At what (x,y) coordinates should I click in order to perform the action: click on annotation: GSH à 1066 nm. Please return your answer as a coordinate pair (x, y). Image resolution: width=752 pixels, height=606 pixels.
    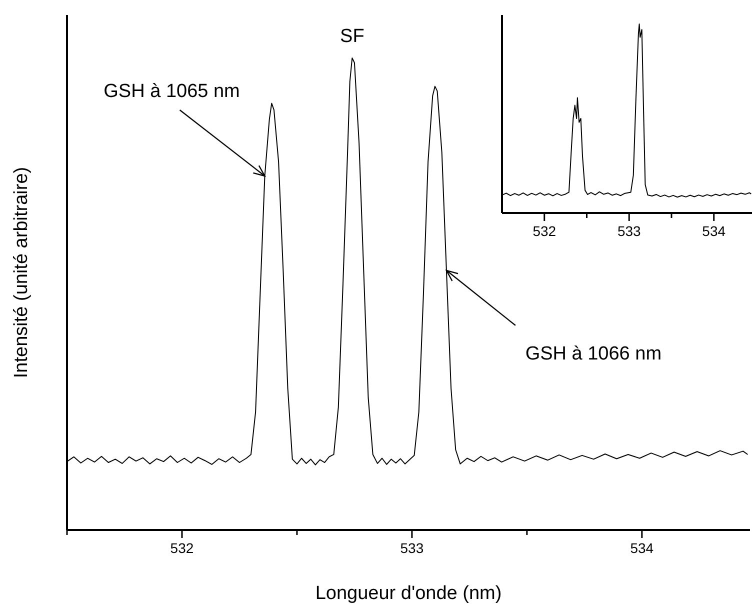
    Looking at the image, I should click on (593, 353).